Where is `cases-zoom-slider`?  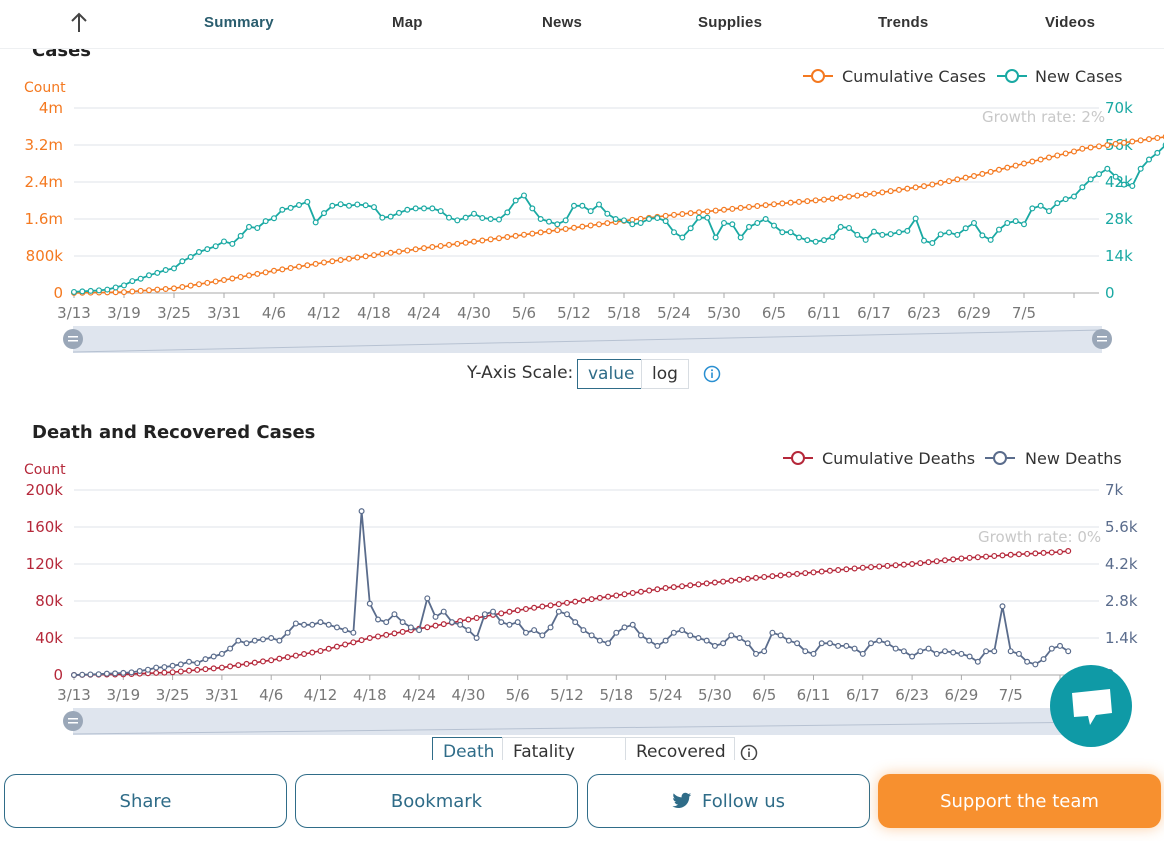 cases-zoom-slider is located at coordinates (587, 339).